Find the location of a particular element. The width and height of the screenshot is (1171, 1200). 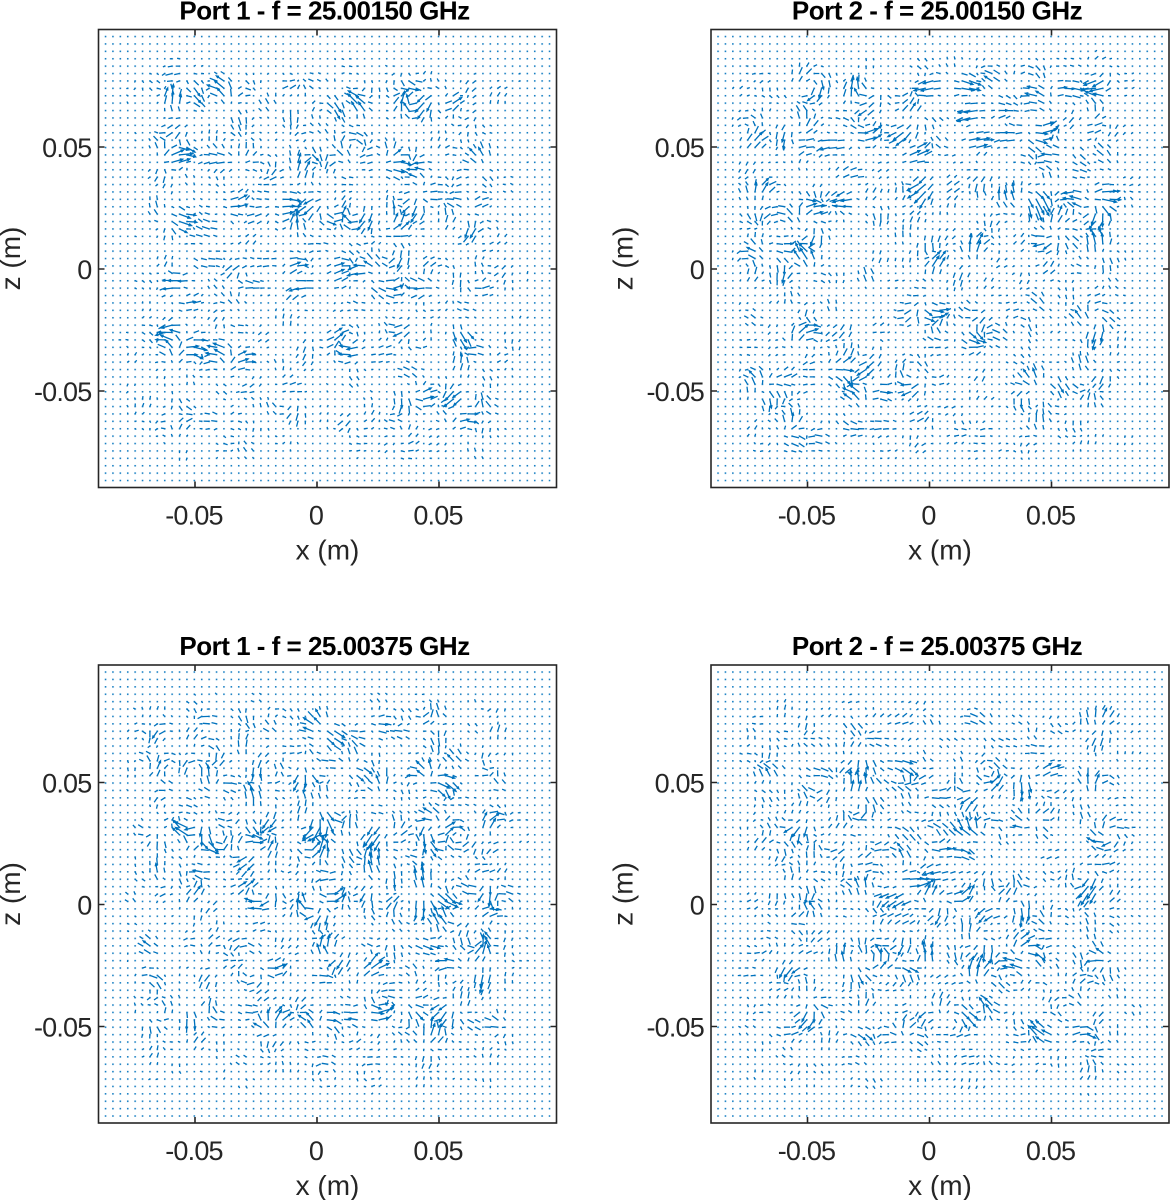

svg-text: Port 1 - f = 25.00150 GHz is located at coordinates (324, 13).